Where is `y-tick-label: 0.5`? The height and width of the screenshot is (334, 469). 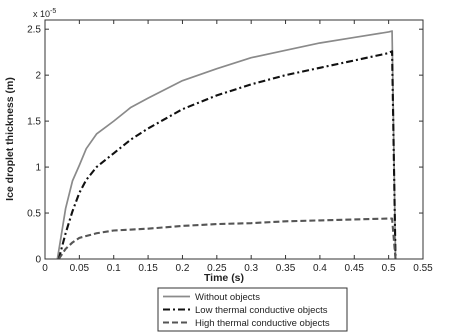 y-tick-label: 0.5 is located at coordinates (34, 214).